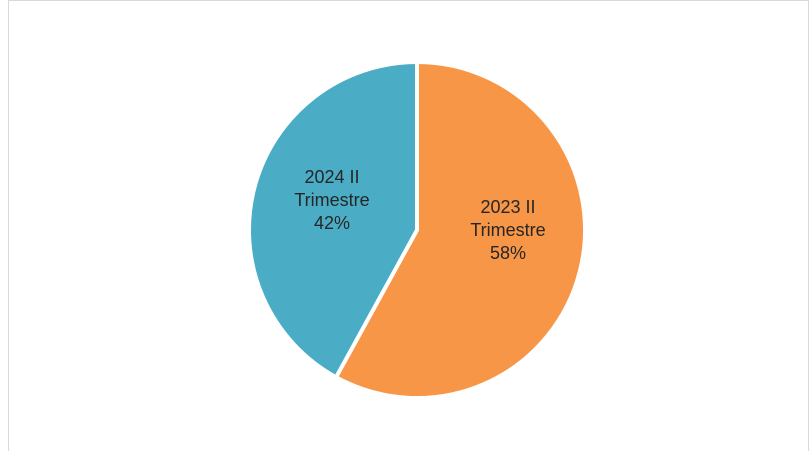 The width and height of the screenshot is (811, 451). I want to click on pie-slice-label-2: 2024 II Trimestre 42%, so click(331, 200).